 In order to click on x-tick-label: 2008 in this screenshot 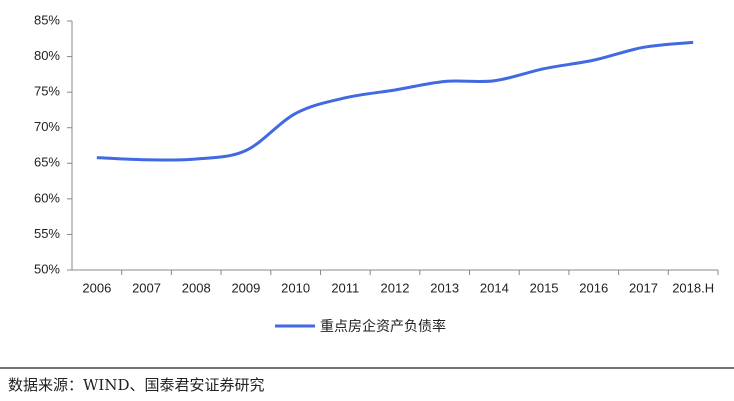, I will do `click(196, 287)`.